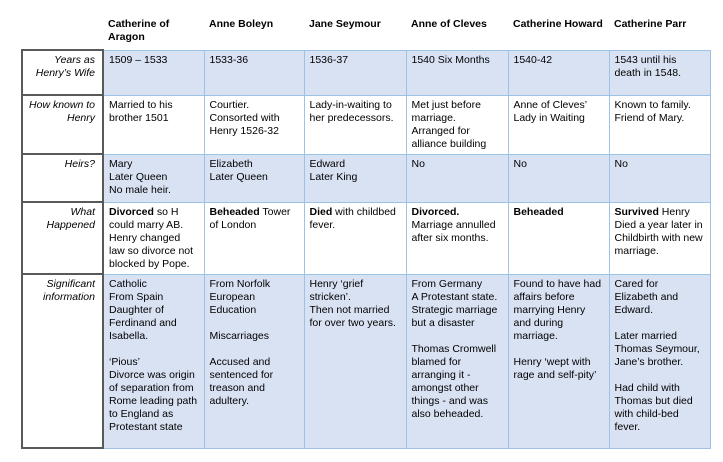 The image size is (723, 462). I want to click on cell-text: Courtier. Consorted with Henry 1526-32, so click(244, 117).